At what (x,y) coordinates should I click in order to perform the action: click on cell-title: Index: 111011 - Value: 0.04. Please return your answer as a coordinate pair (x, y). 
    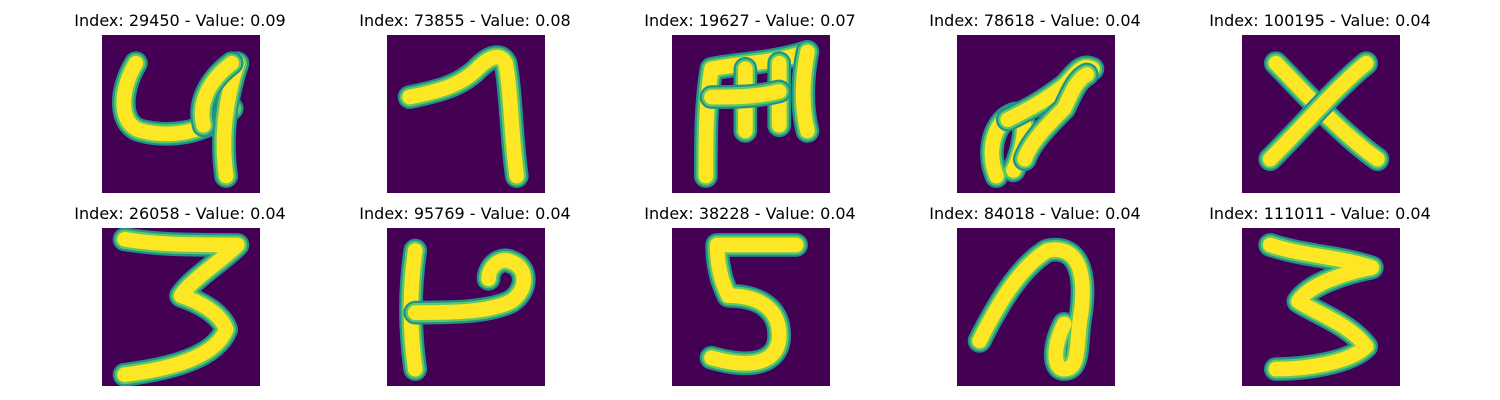
    Looking at the image, I should click on (1320, 213).